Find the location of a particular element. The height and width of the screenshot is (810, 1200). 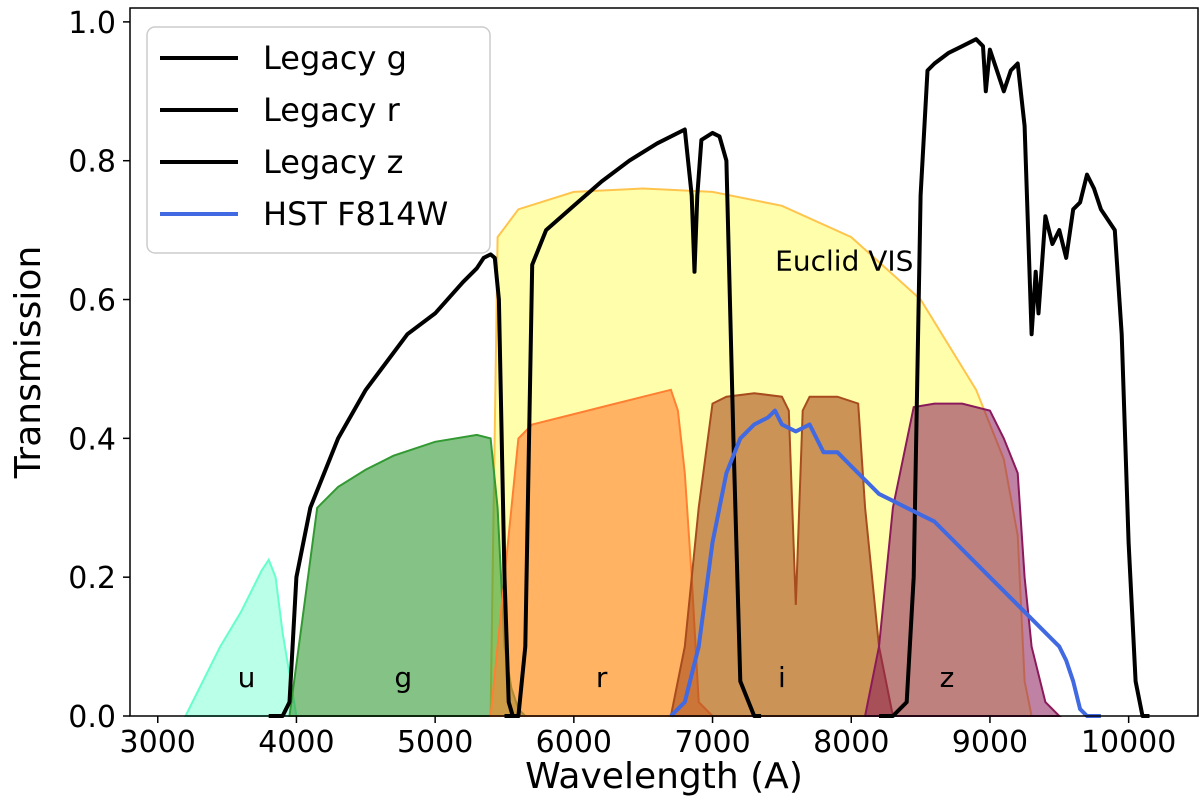

x-tick-label: 8000 is located at coordinates (851, 742).